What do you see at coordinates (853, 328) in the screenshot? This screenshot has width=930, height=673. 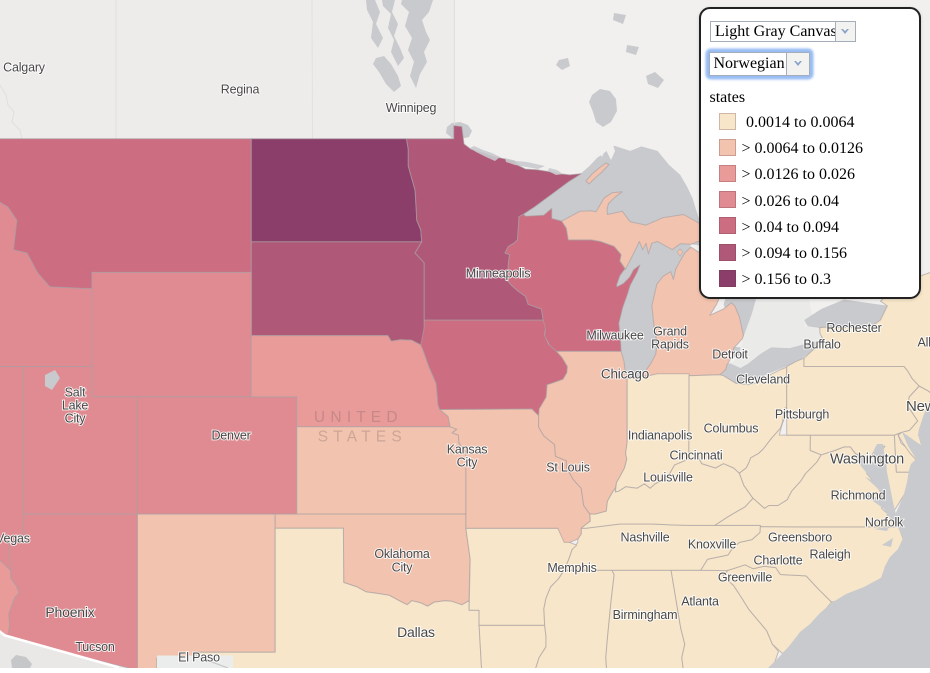 I see `svg-text: Rochester` at bounding box center [853, 328].